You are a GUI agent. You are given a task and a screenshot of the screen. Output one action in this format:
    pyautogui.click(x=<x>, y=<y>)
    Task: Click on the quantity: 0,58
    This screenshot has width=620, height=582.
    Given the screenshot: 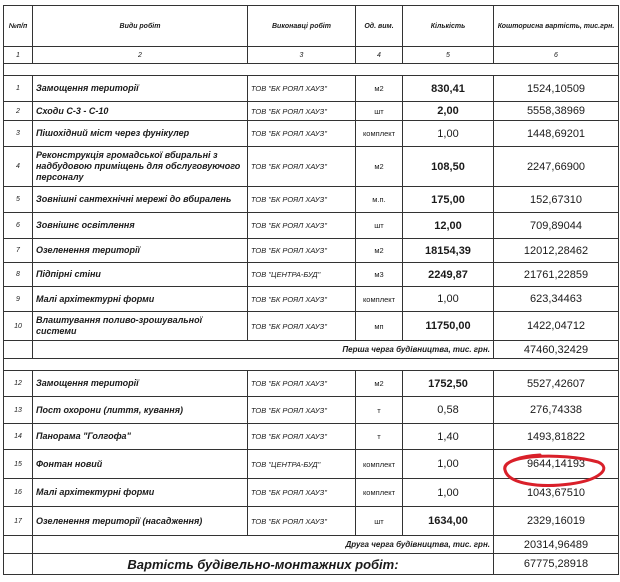 What is the action you would take?
    pyautogui.click(x=448, y=410)
    